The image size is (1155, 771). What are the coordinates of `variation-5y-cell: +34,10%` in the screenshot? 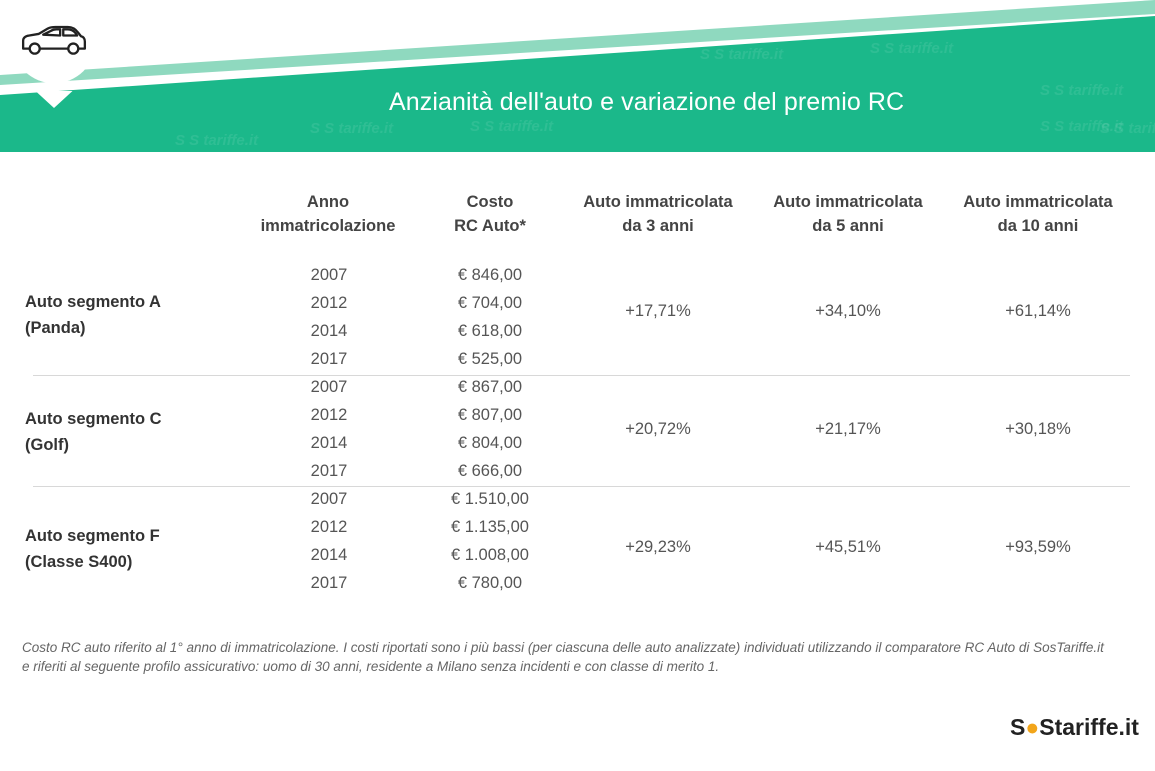 It's located at (848, 311).